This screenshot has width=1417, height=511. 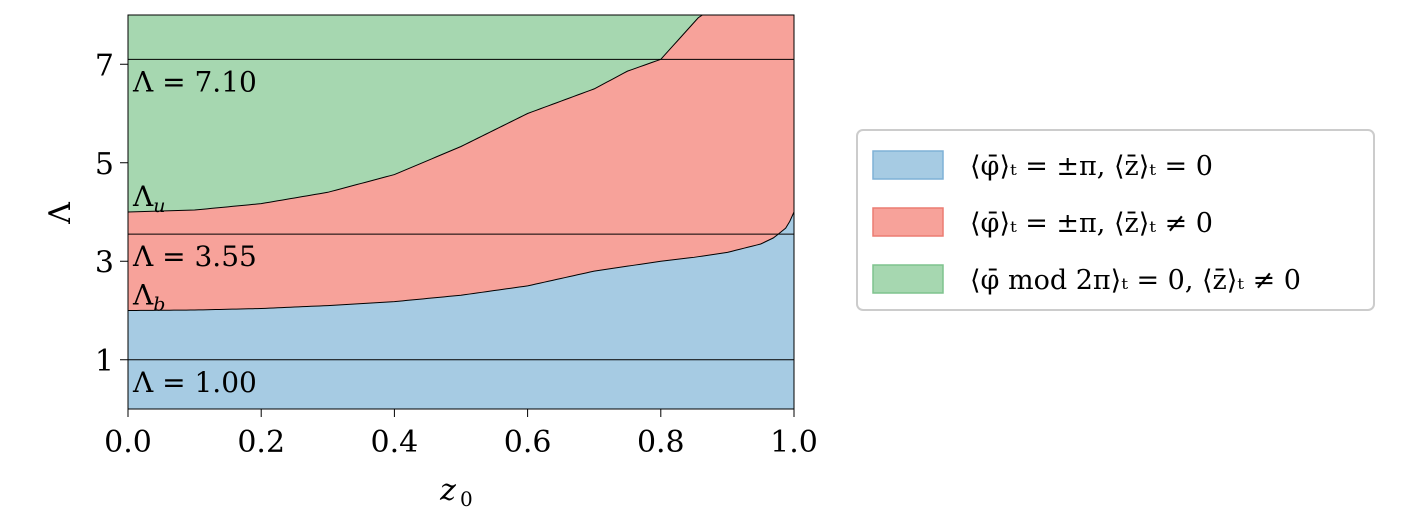 I want to click on x-axis-label-sub: 0, so click(x=466, y=499).